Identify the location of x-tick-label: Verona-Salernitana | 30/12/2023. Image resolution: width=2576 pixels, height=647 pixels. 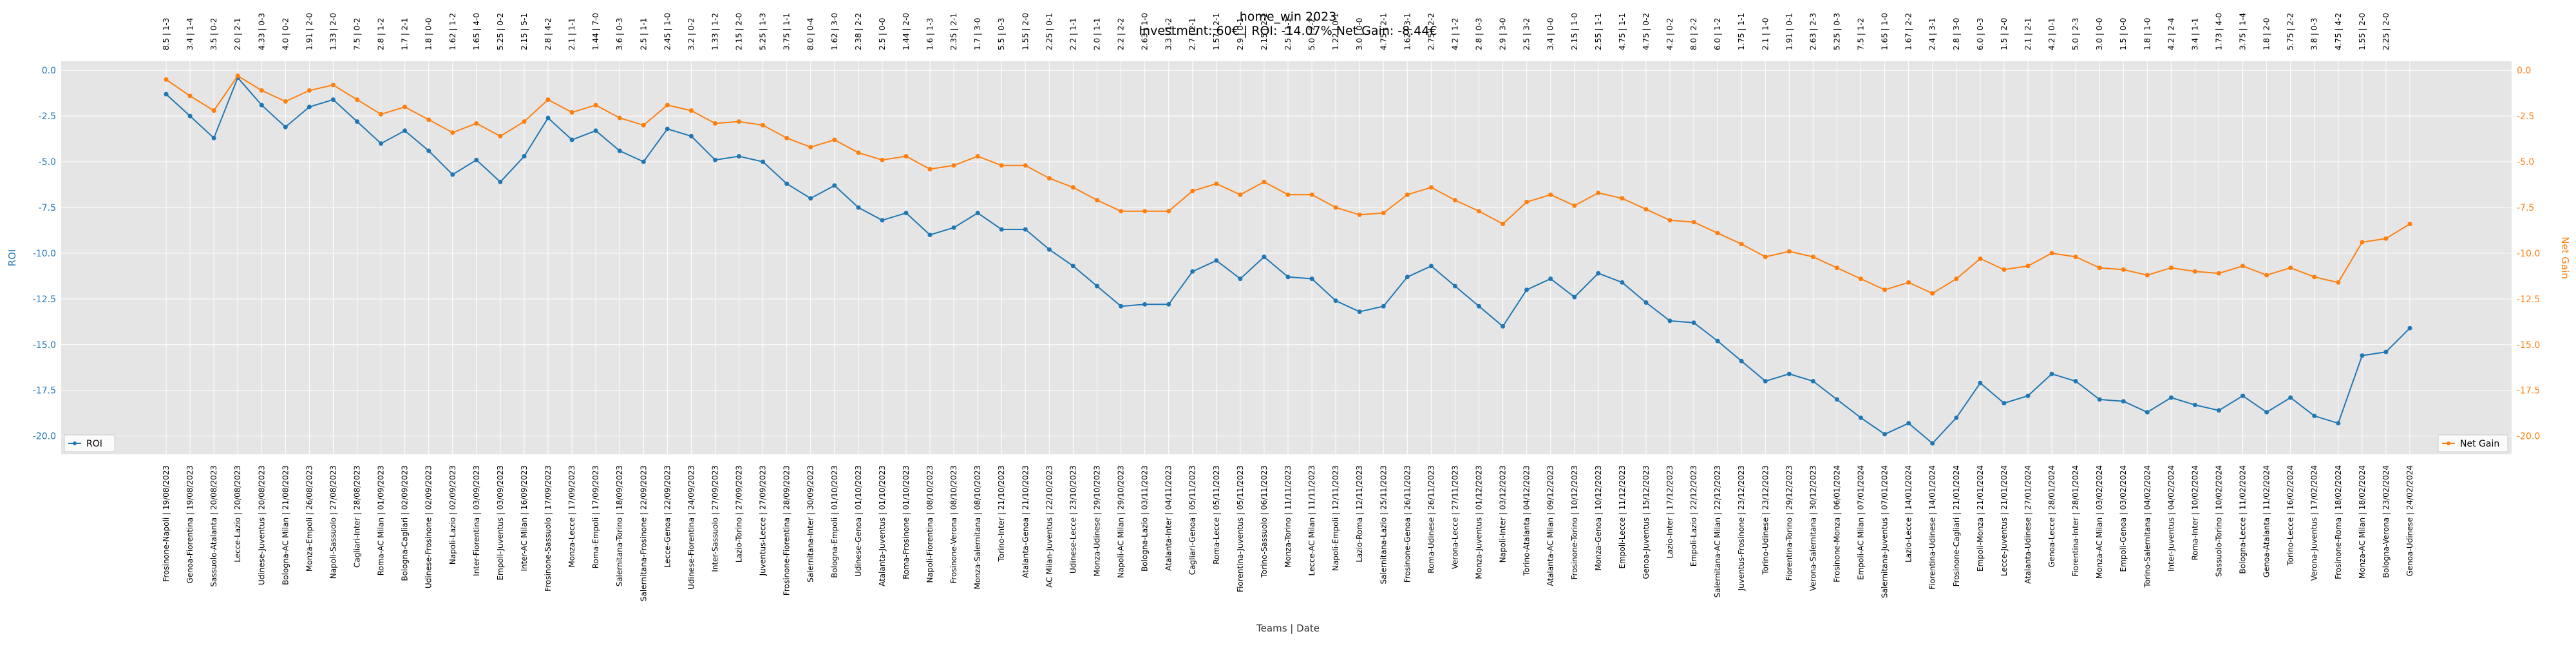
(1812, 528).